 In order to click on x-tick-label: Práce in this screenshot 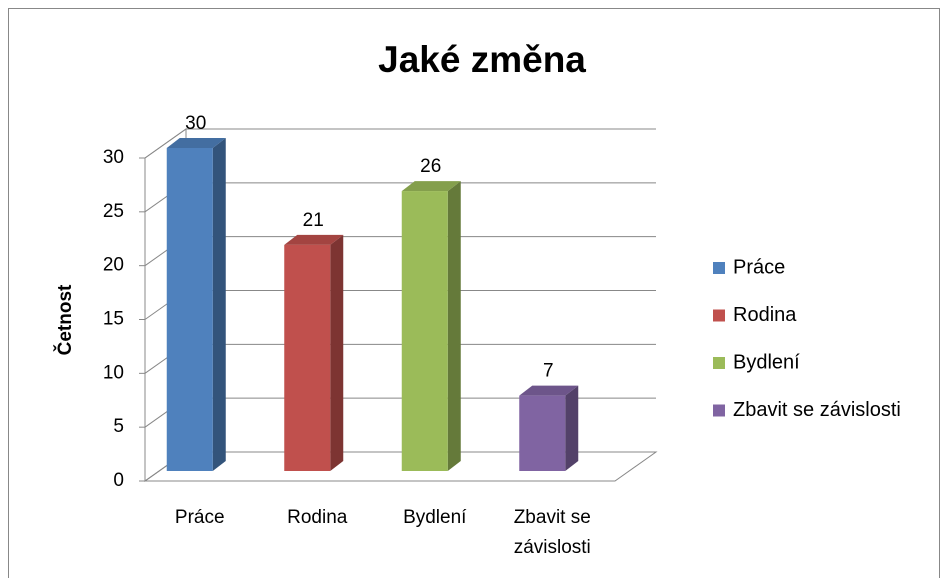, I will do `click(200, 517)`.